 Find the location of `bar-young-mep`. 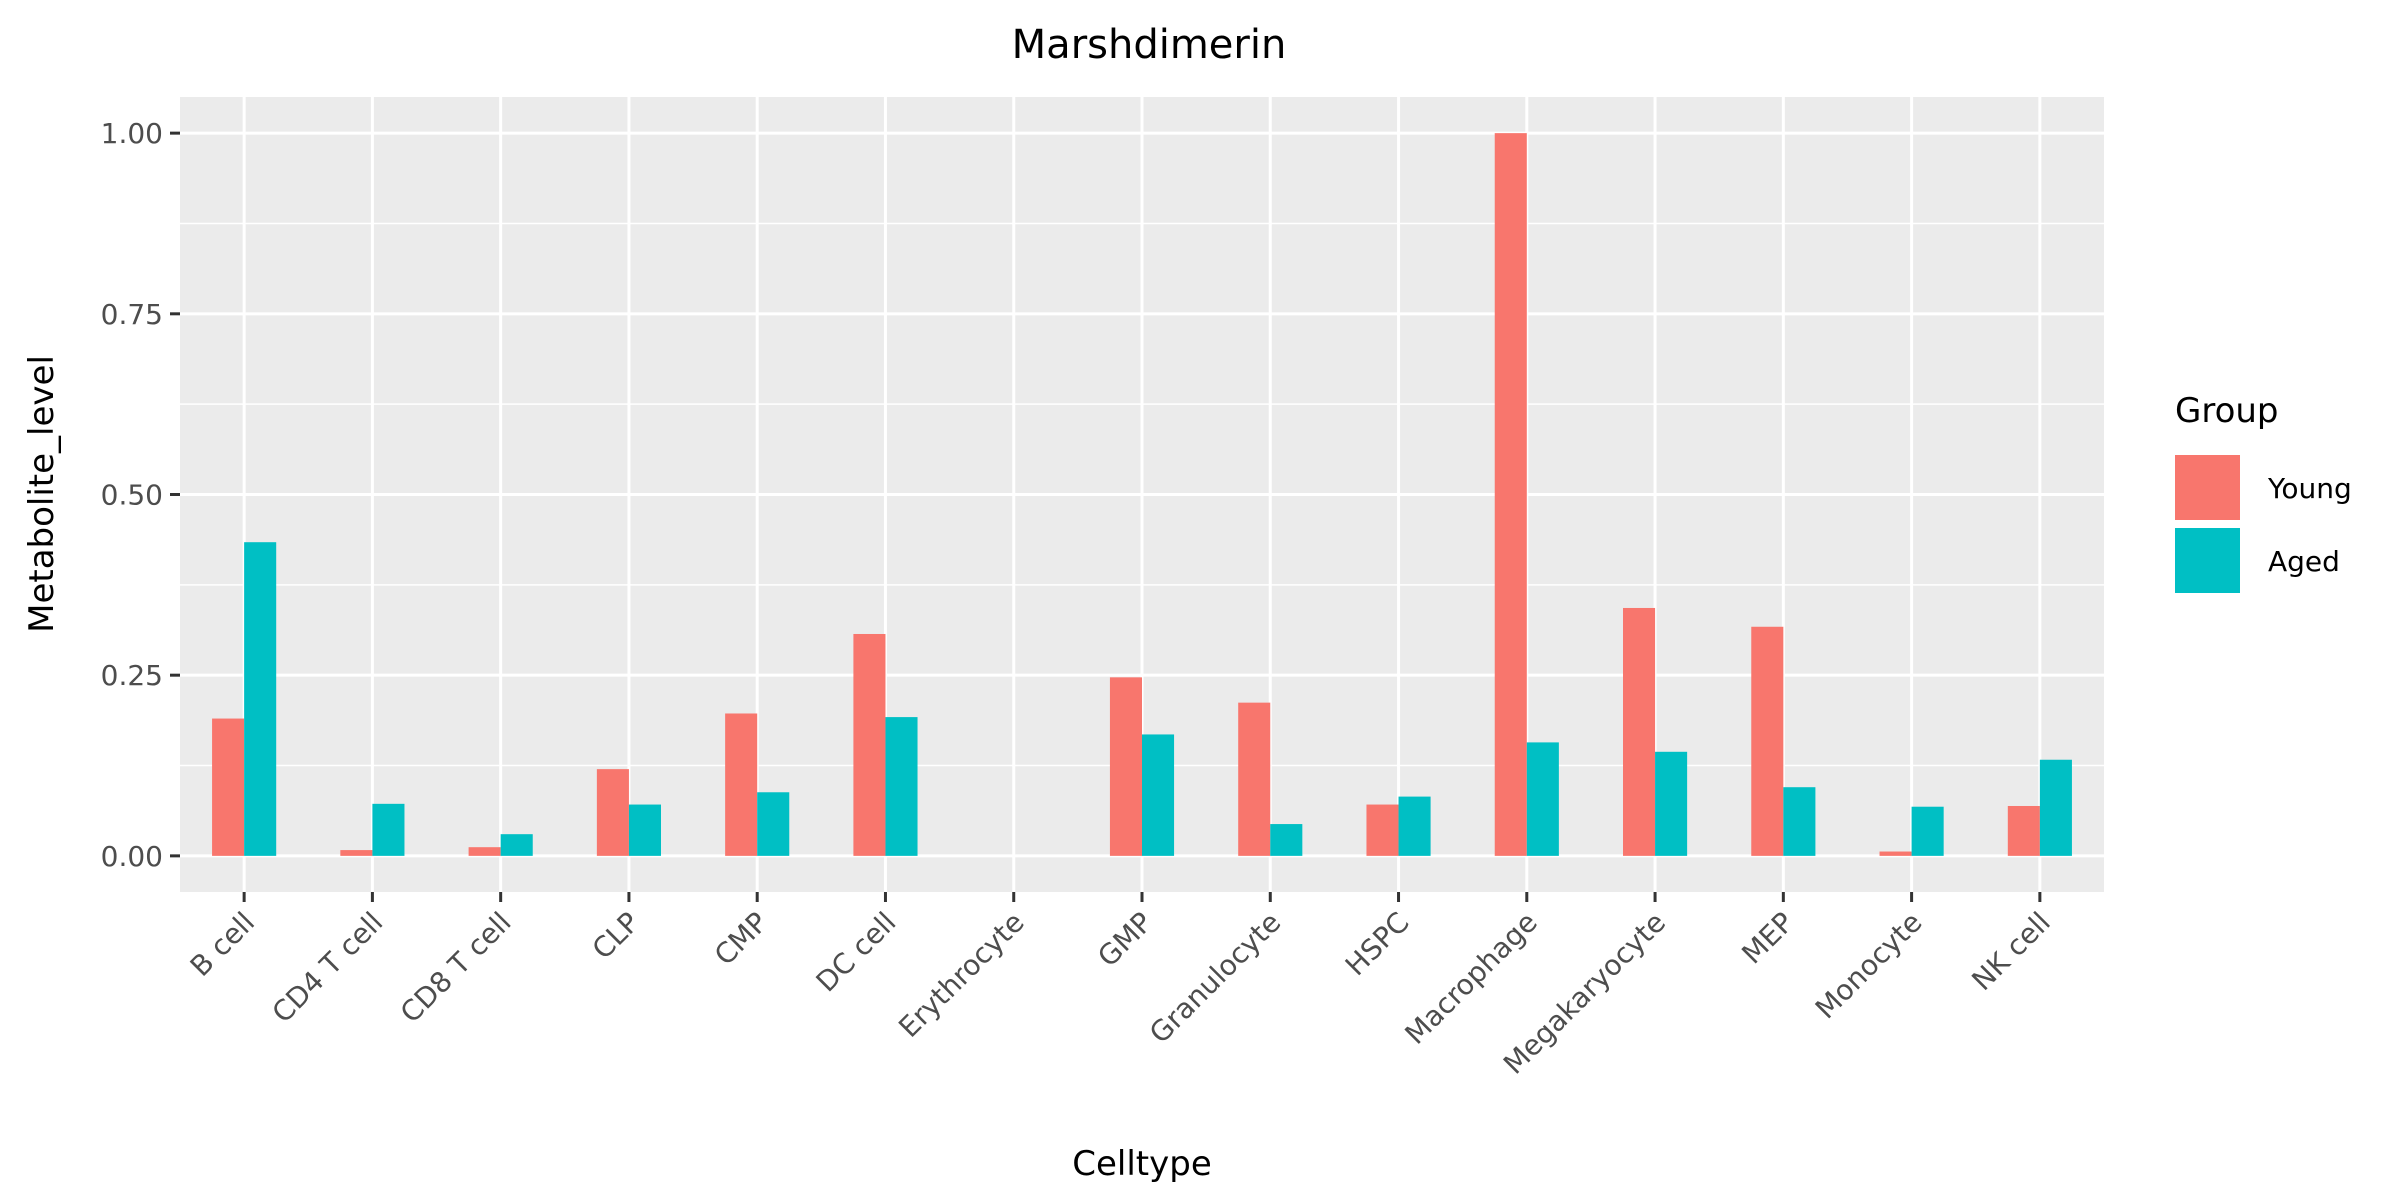

bar-young-mep is located at coordinates (1767, 741).